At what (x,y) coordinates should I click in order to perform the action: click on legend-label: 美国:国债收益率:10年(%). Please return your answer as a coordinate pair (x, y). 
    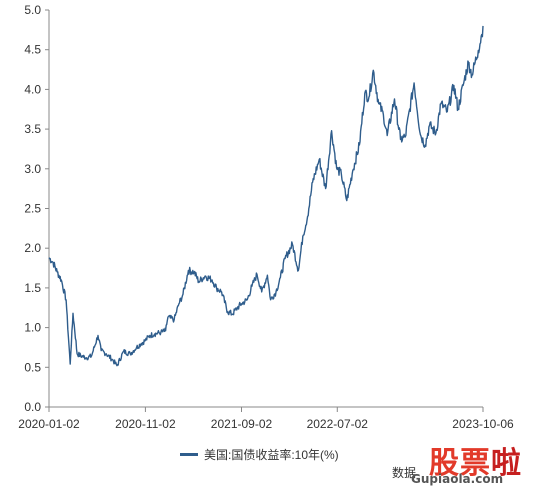
    Looking at the image, I should click on (271, 454).